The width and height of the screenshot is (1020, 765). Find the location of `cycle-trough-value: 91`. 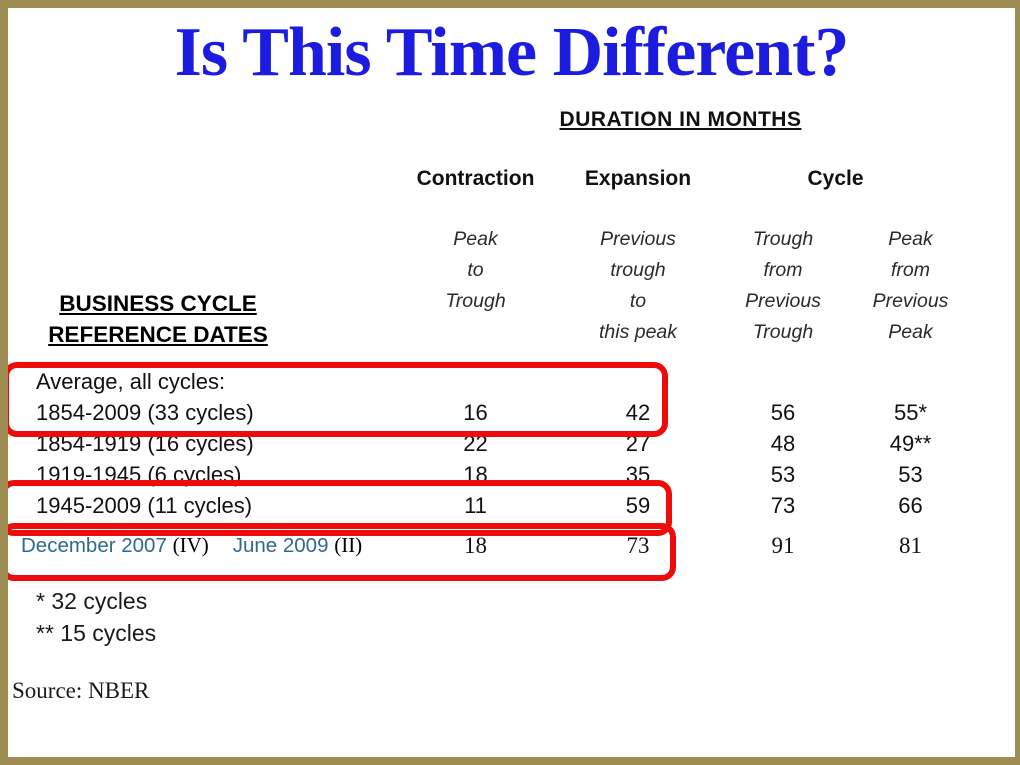

cycle-trough-value: 91 is located at coordinates (783, 545).